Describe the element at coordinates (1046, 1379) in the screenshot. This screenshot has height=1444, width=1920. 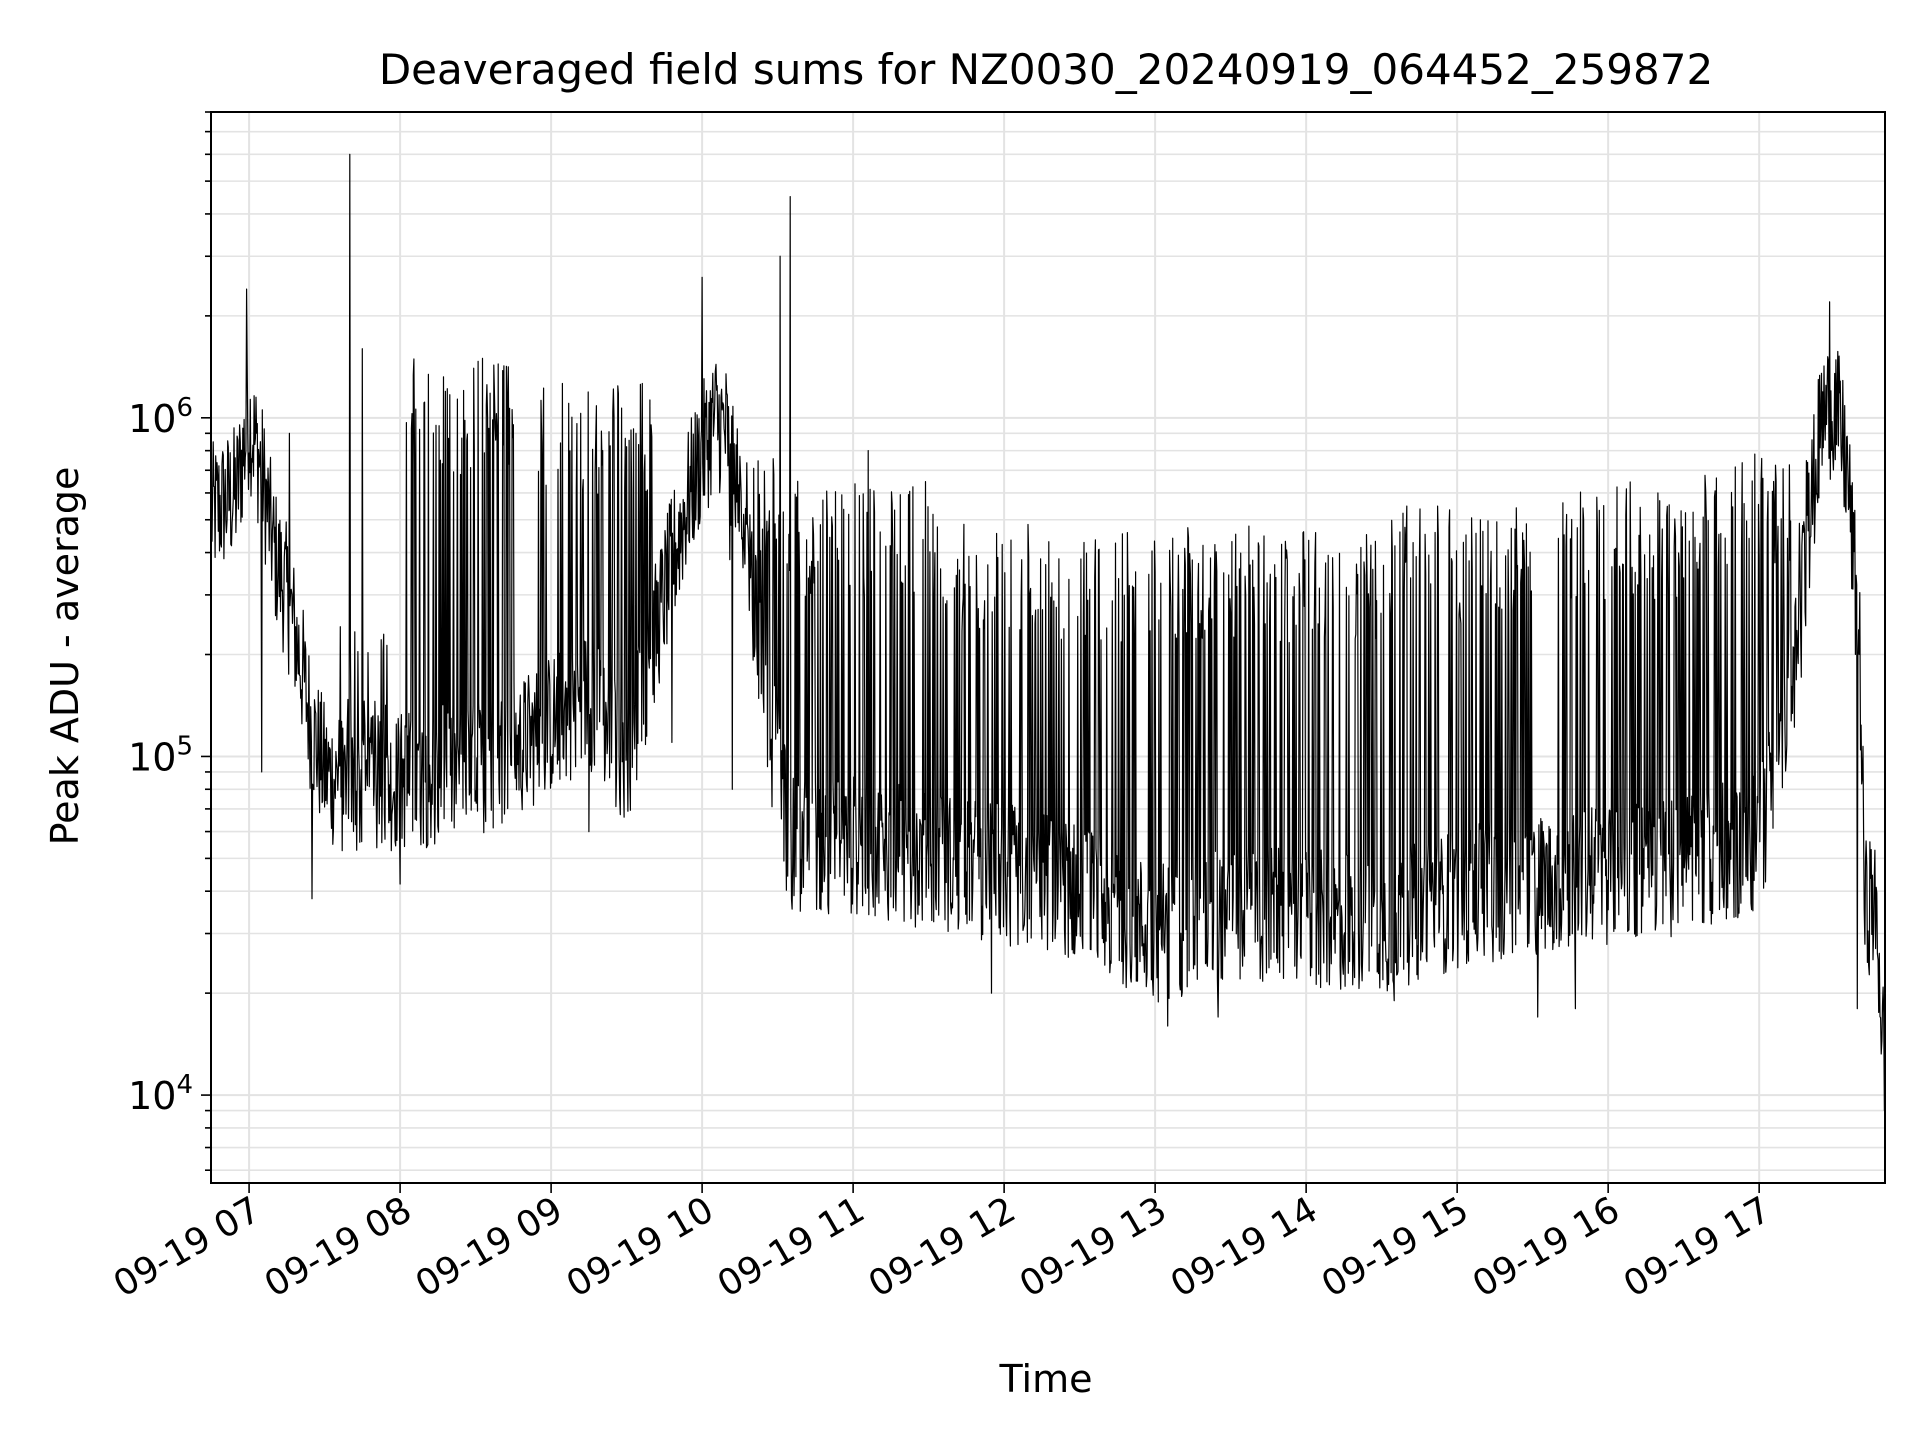
I see `x-axis-label: Time` at that location.